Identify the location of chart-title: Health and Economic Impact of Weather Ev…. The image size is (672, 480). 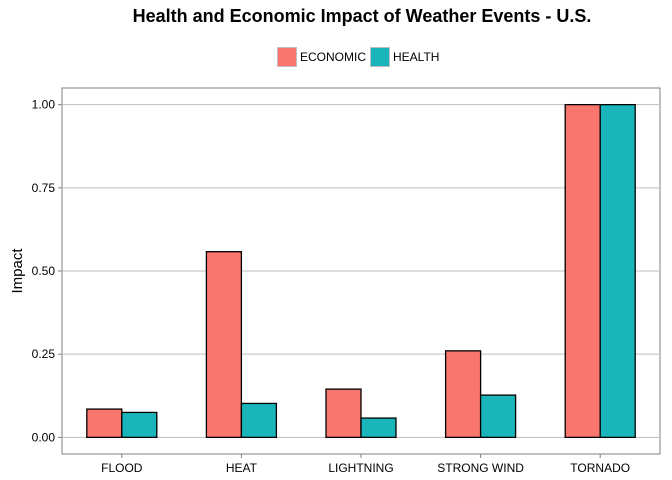
(362, 16).